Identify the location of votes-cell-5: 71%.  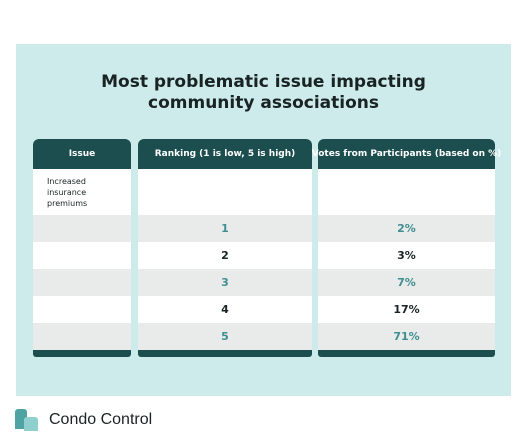
(406, 336).